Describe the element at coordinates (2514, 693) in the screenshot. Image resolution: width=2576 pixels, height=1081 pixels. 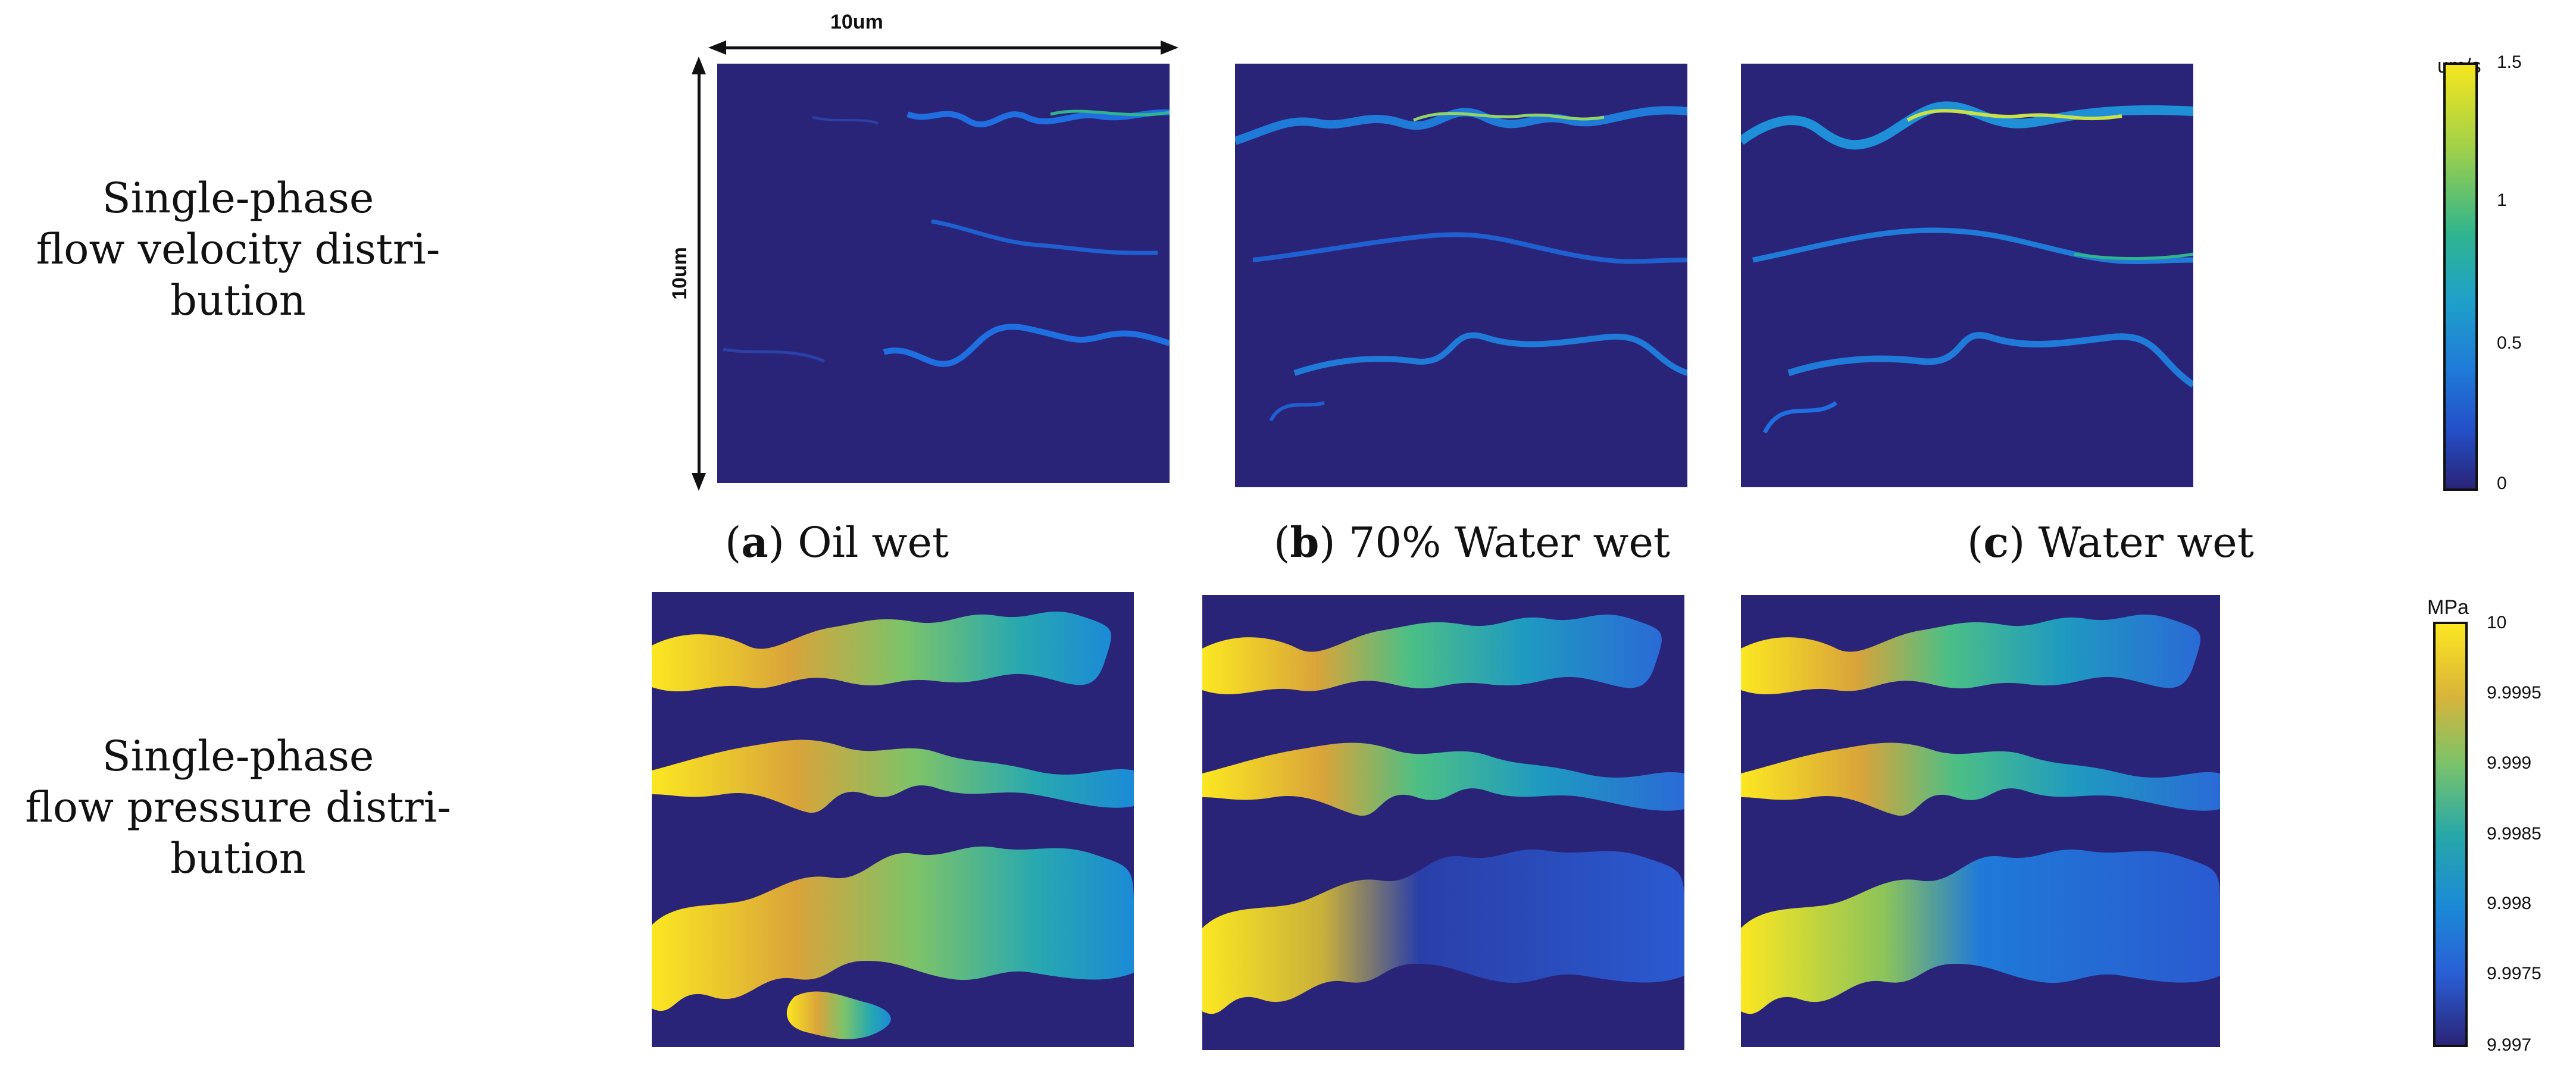
I see `pressure-tick-9-9995: 9.9995` at that location.